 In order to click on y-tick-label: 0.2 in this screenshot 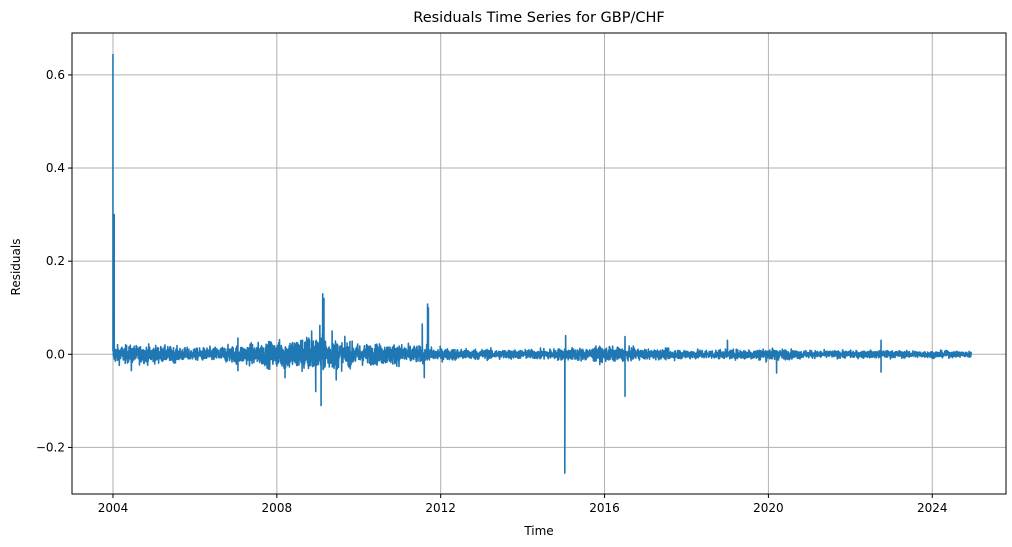, I will do `click(55, 261)`.